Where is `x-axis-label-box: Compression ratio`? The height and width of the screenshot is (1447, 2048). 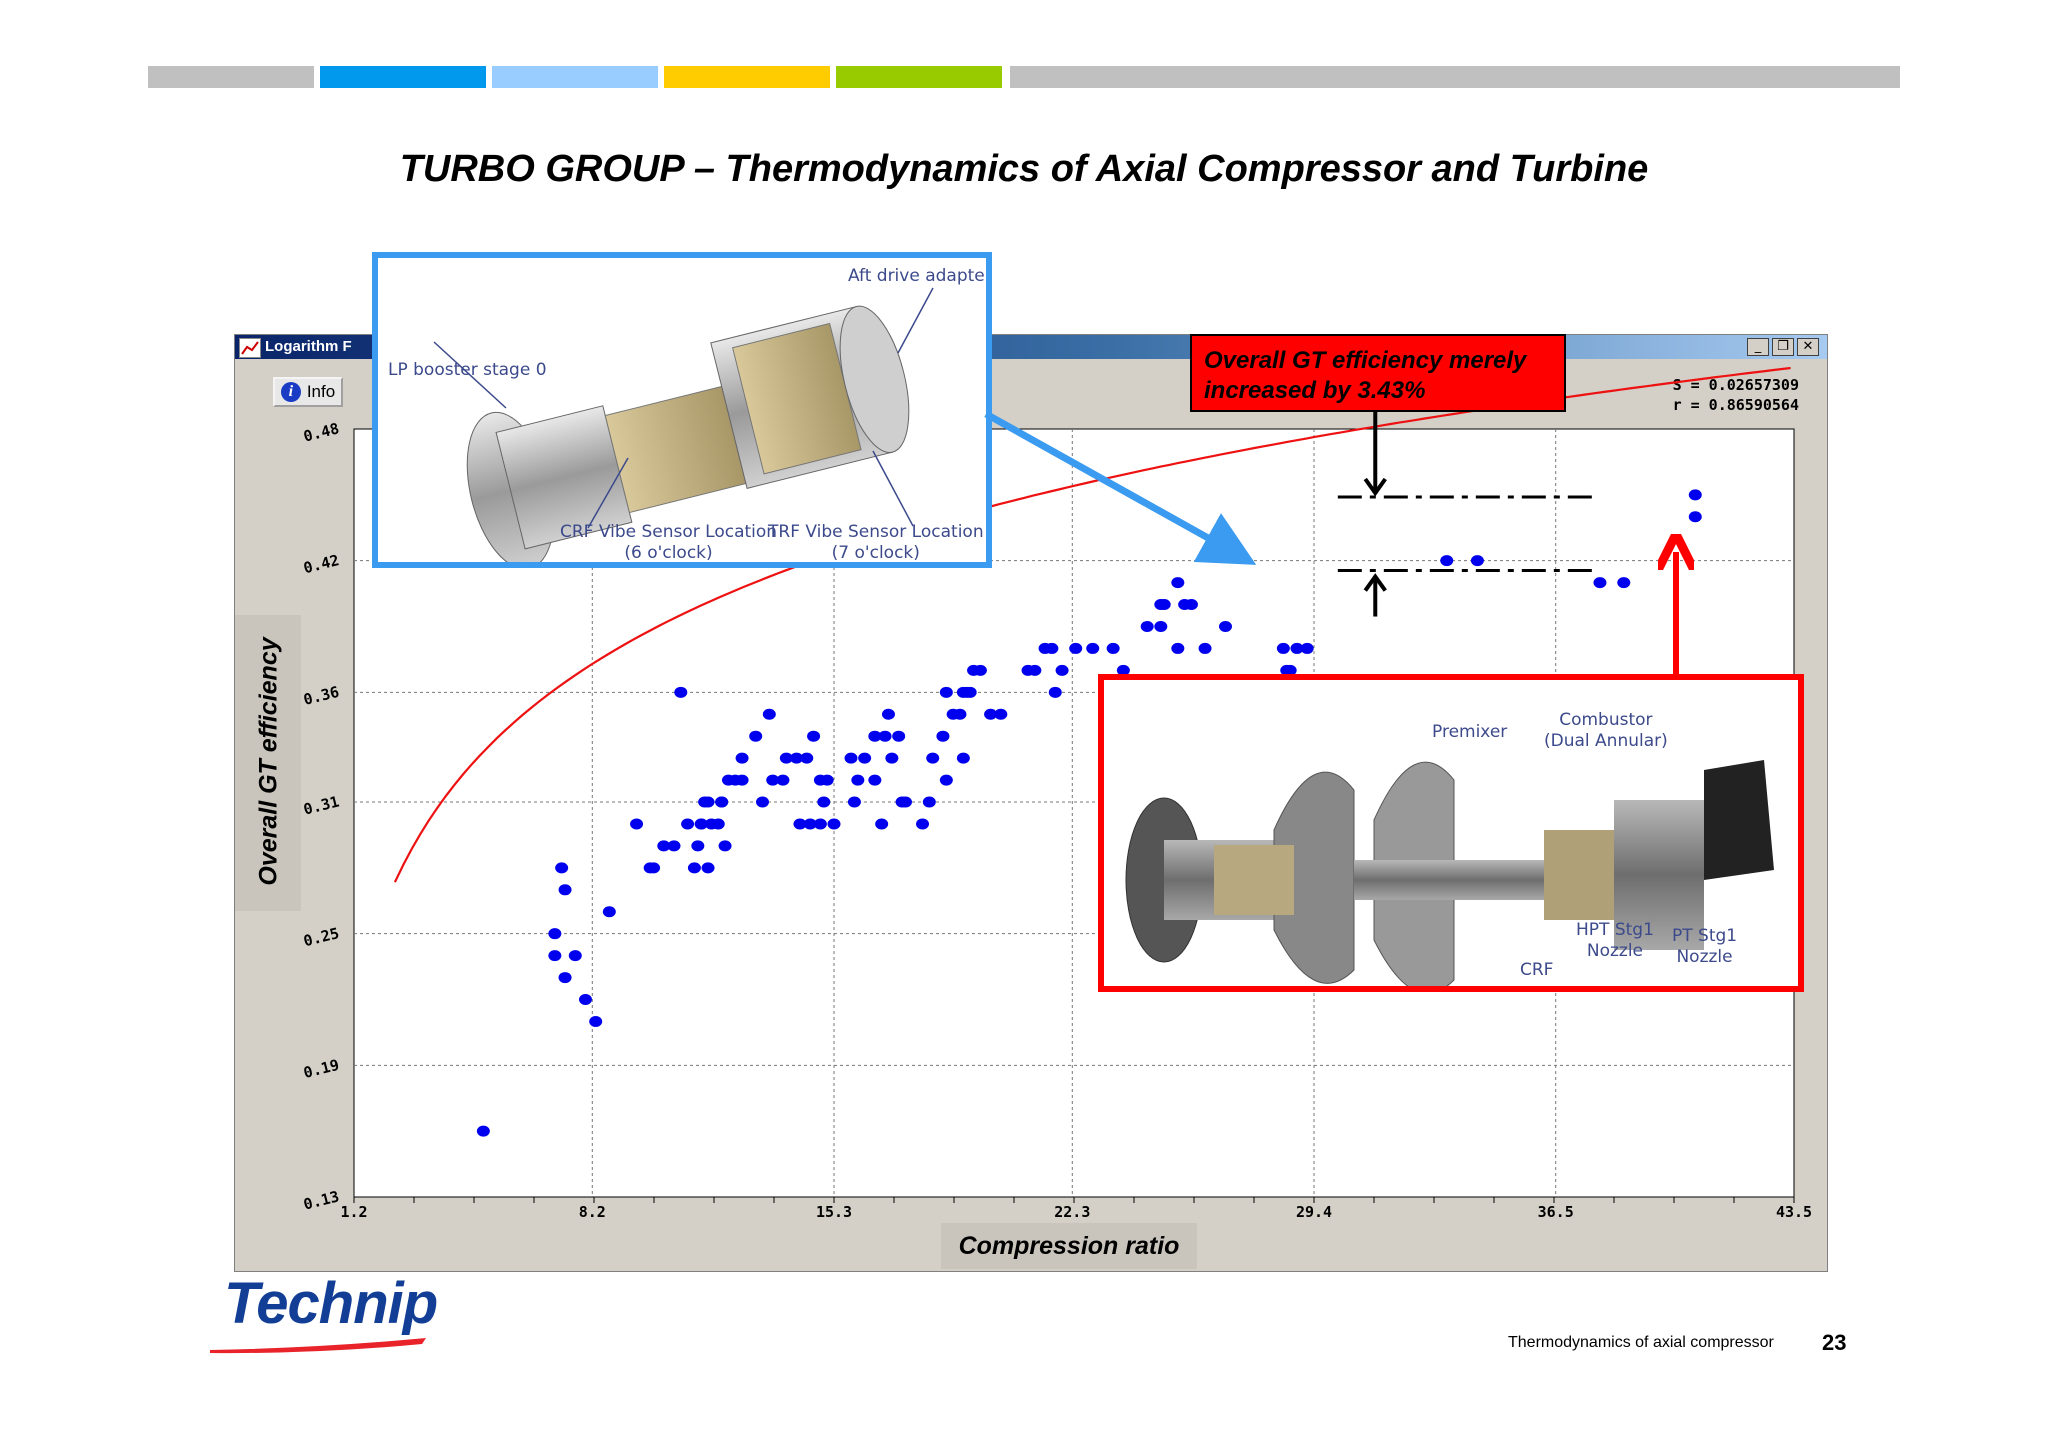
x-axis-label-box: Compression ratio is located at coordinates (1069, 1246).